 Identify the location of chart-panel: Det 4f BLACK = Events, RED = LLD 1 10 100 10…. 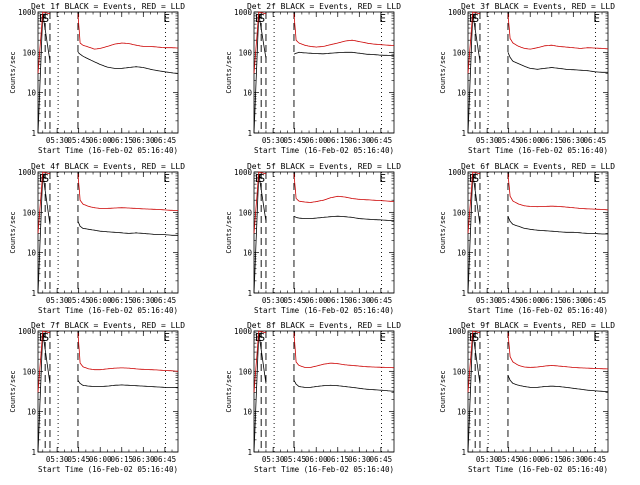
(97, 238).